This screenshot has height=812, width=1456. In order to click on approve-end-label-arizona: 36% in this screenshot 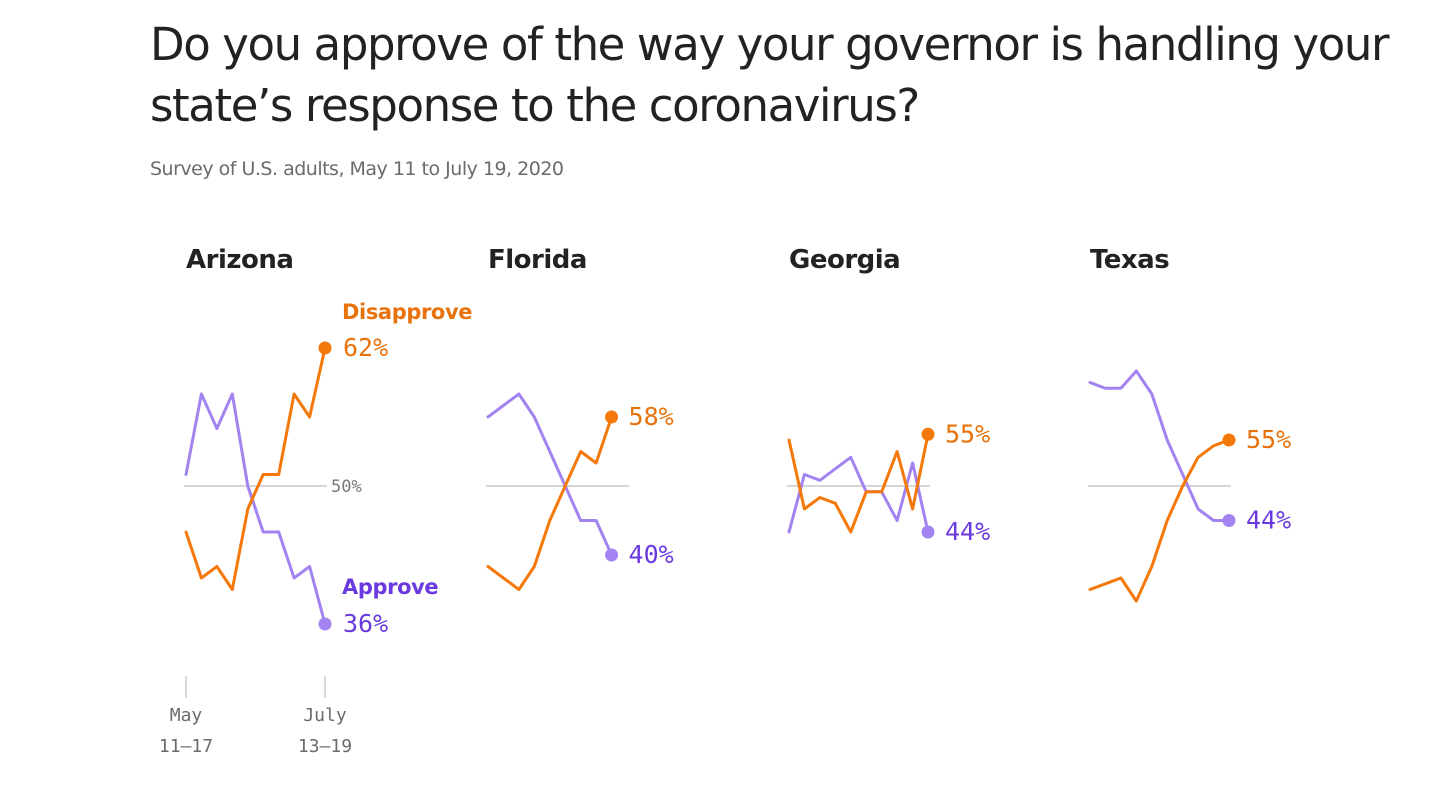, I will do `click(365, 623)`.